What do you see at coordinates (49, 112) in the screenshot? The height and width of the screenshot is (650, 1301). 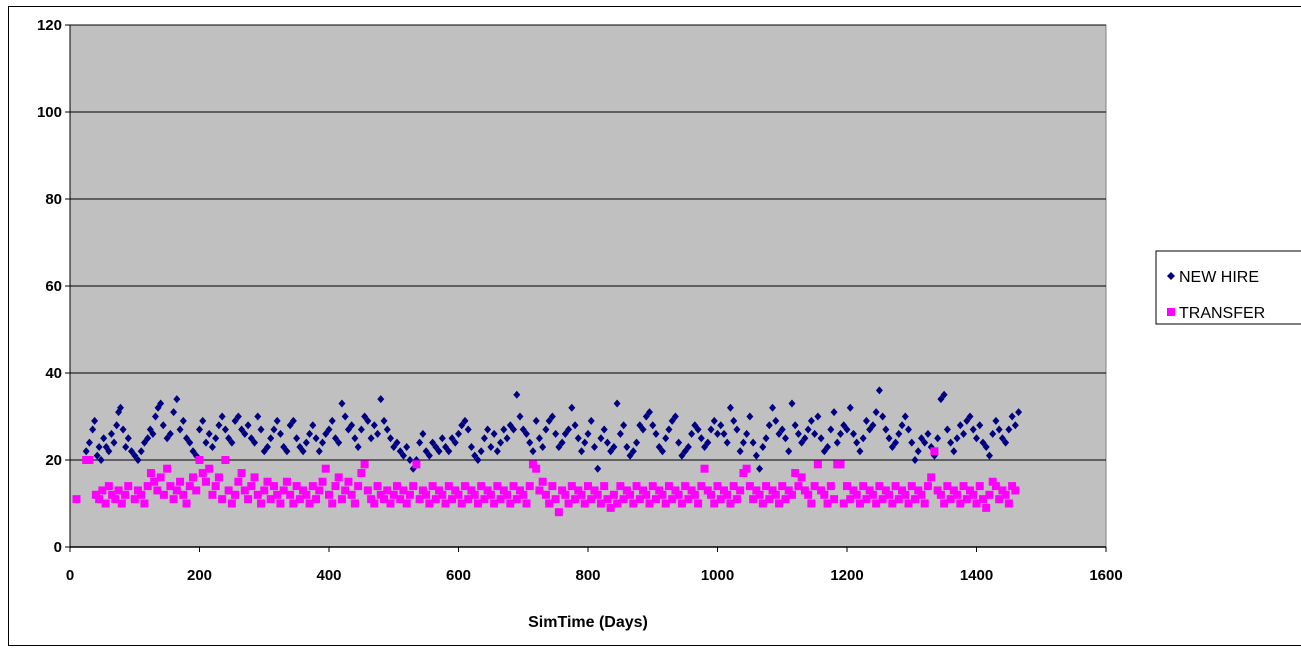 I see `y-tick-label-100: 100` at bounding box center [49, 112].